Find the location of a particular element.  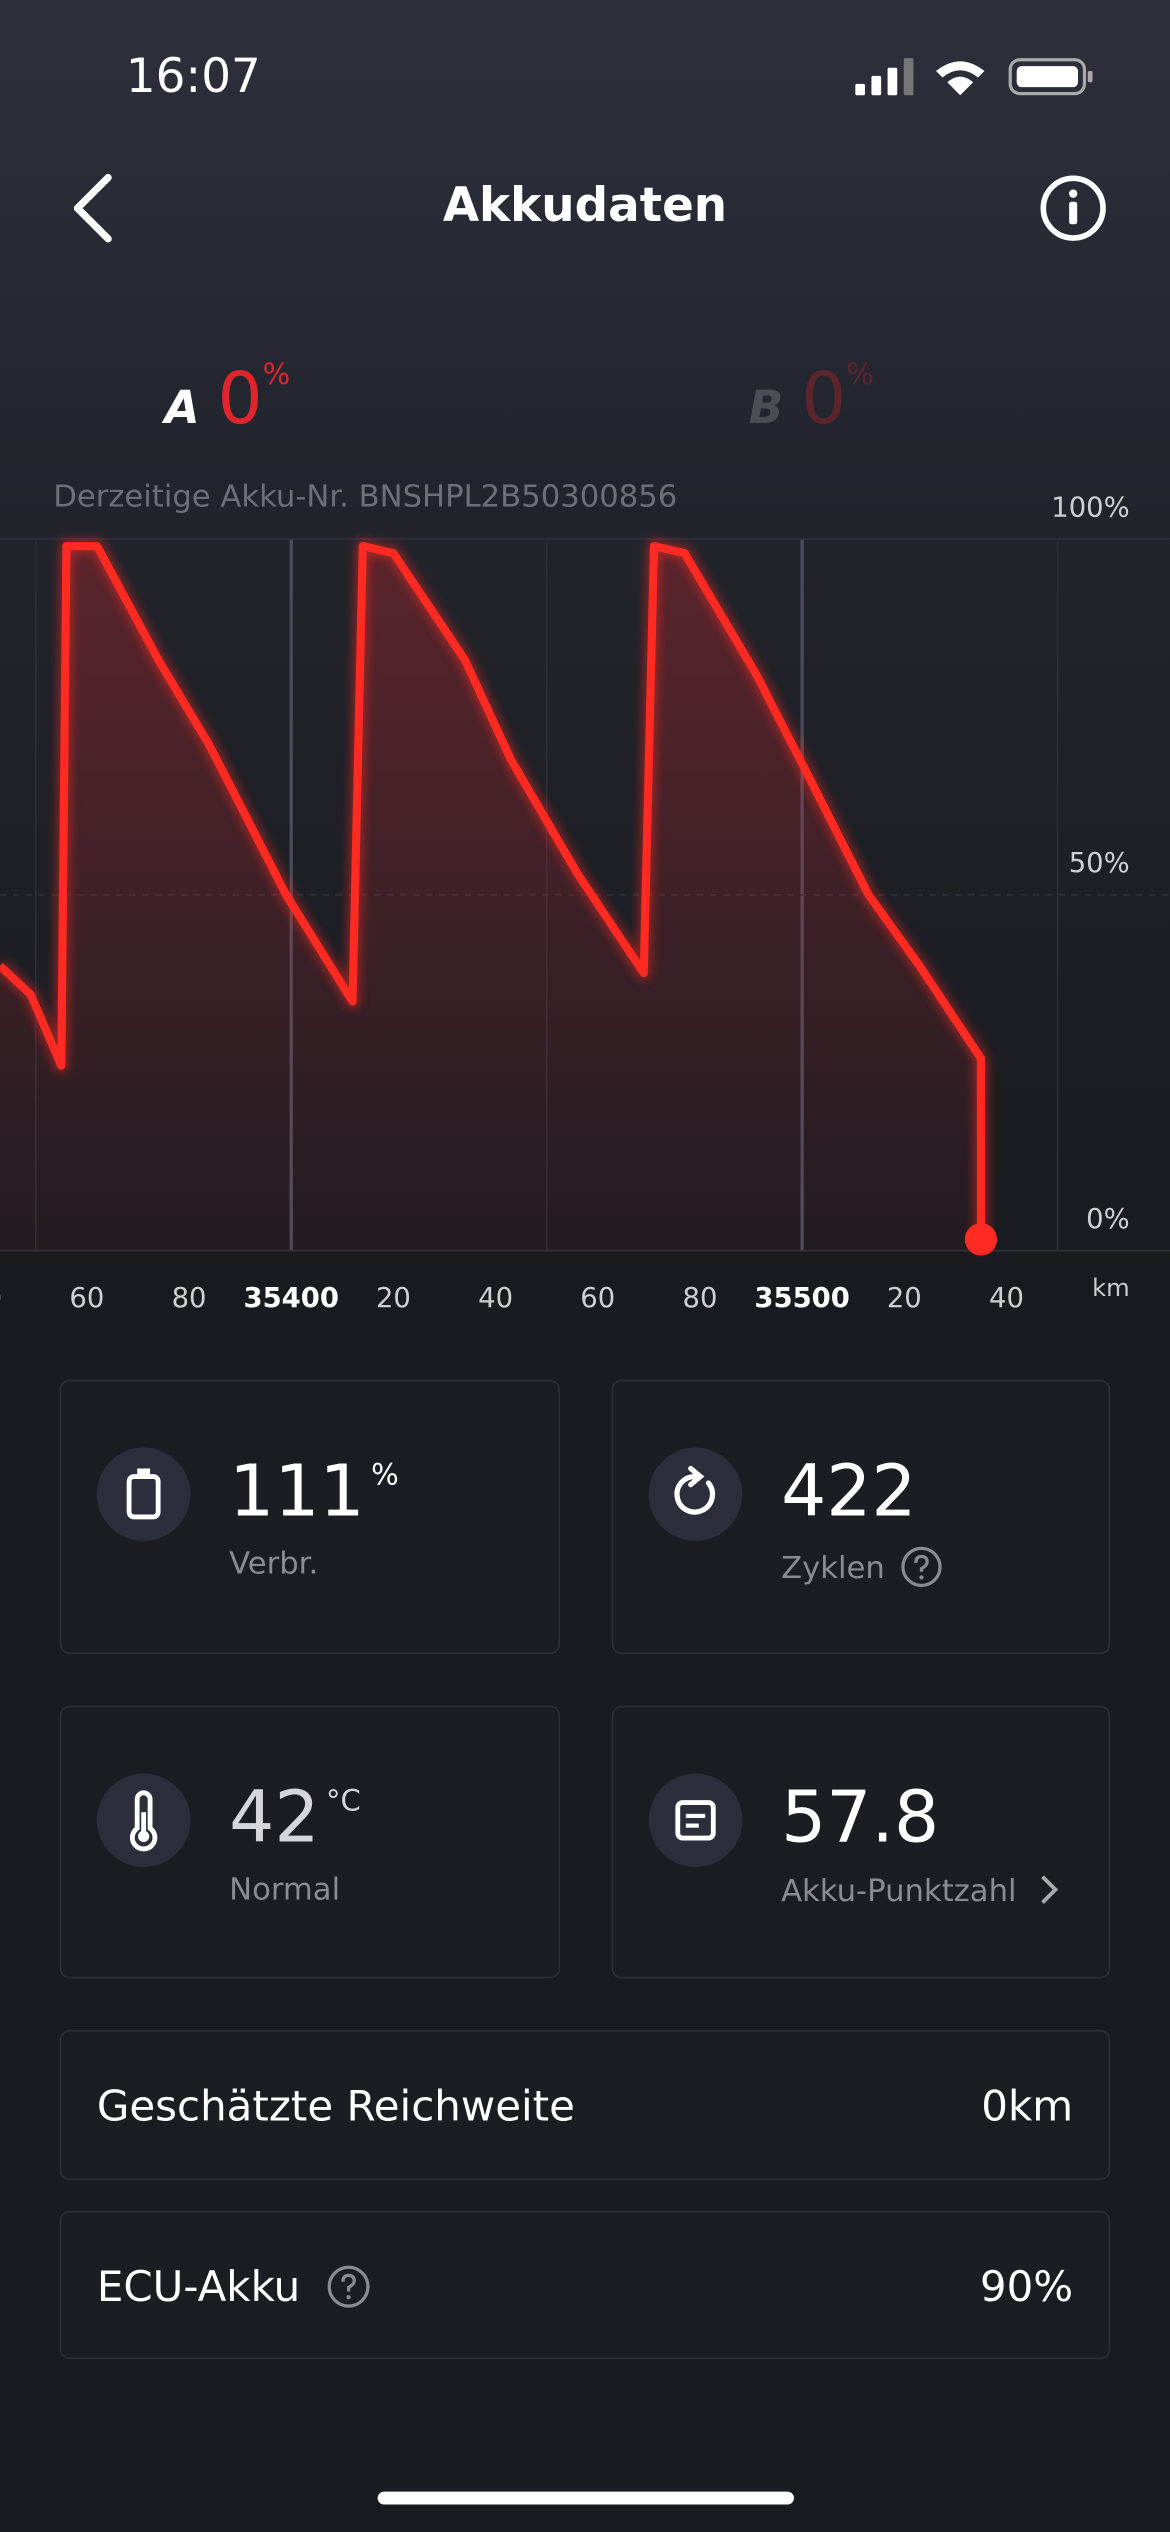

stat-label: Akku-Punktzahl is located at coordinates (899, 1891).